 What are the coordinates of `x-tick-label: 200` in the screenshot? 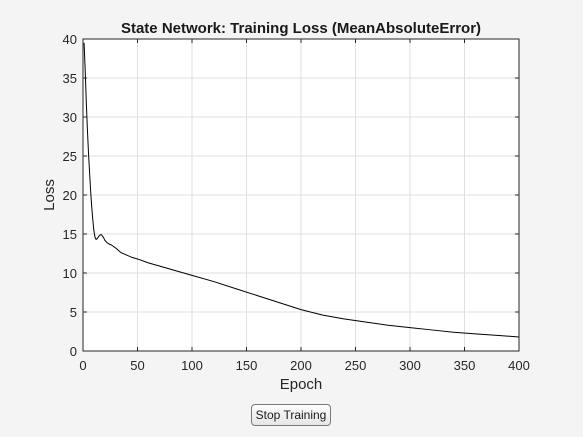 It's located at (301, 365).